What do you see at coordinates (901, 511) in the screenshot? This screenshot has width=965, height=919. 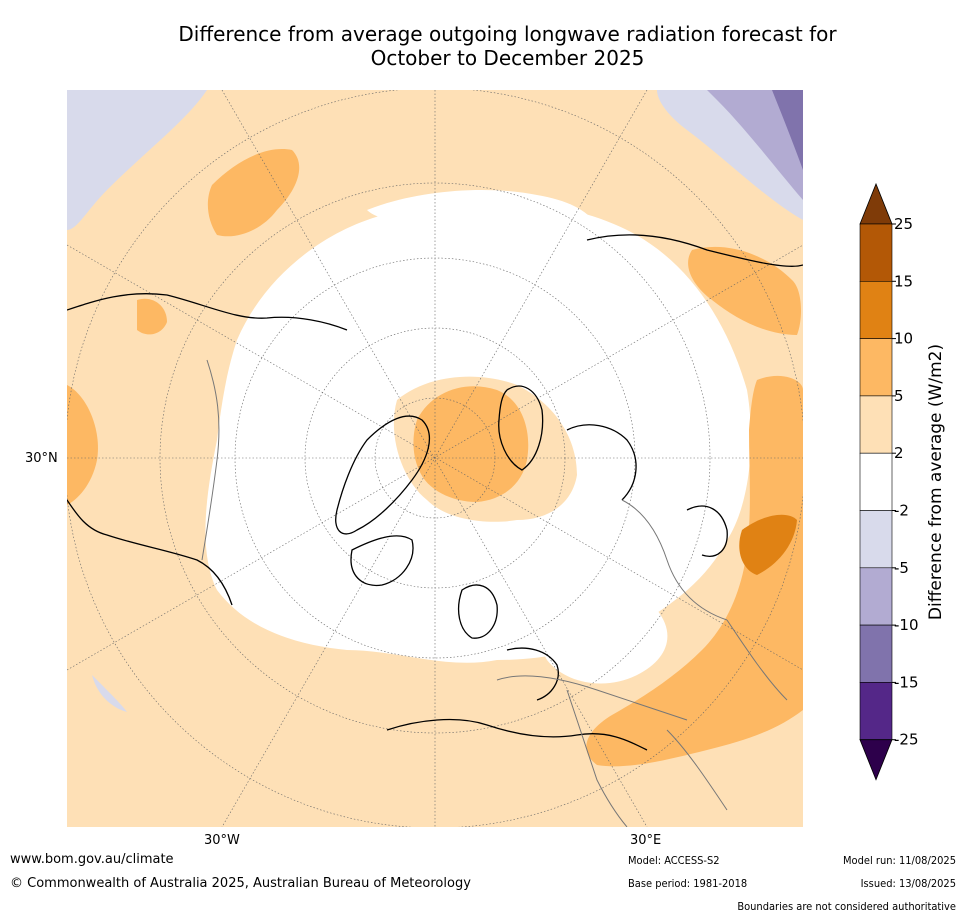 I see `colorbar-tick-label: -2` at bounding box center [901, 511].